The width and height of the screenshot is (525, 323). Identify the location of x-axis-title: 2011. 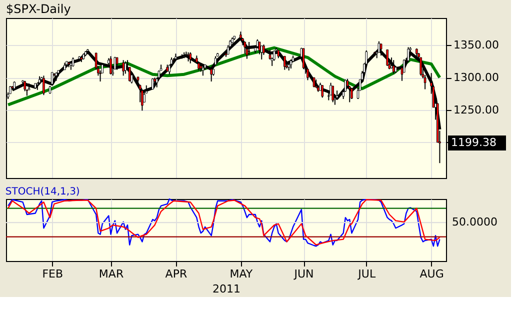
(226, 289).